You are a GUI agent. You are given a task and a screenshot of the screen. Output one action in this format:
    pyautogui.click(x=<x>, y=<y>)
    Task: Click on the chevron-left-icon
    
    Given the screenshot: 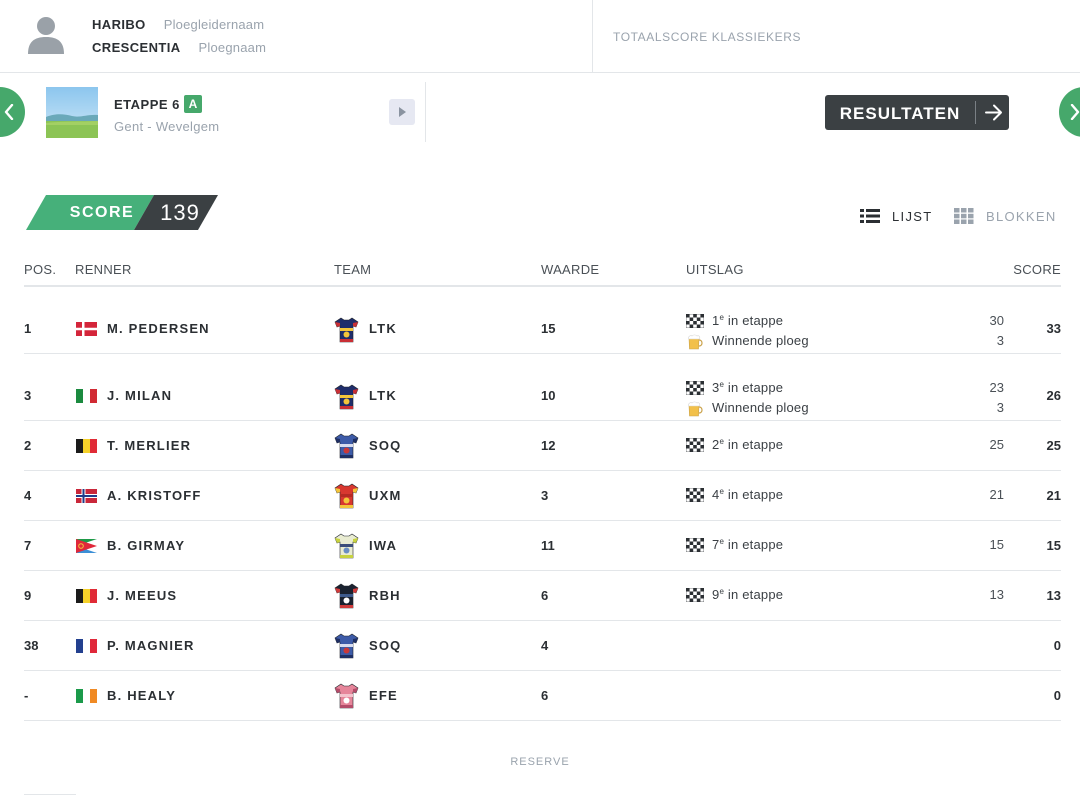 What is the action you would take?
    pyautogui.click(x=9, y=112)
    